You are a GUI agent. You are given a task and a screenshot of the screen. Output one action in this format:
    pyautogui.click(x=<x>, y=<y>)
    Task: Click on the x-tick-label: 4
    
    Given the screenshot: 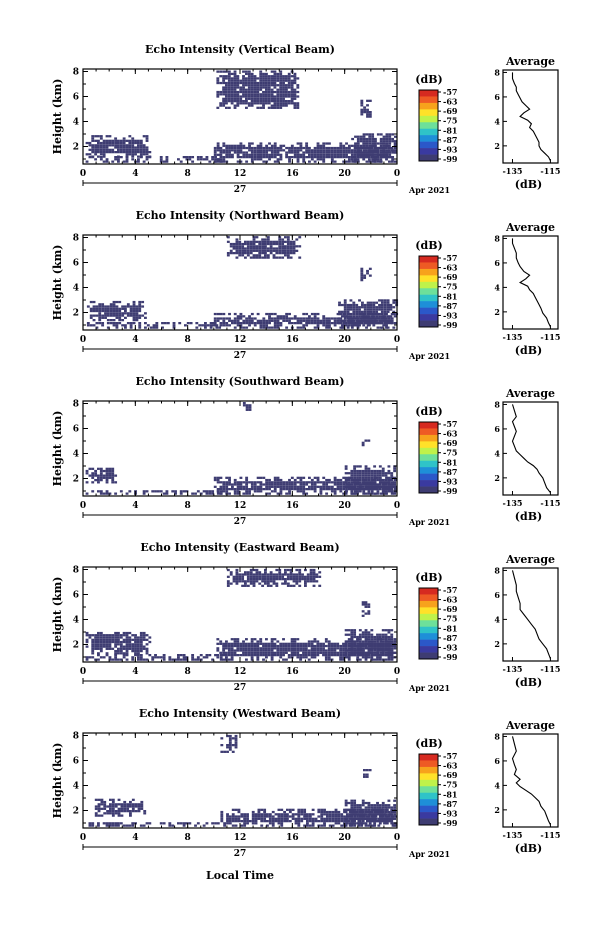 What is the action you would take?
    pyautogui.click(x=135, y=174)
    